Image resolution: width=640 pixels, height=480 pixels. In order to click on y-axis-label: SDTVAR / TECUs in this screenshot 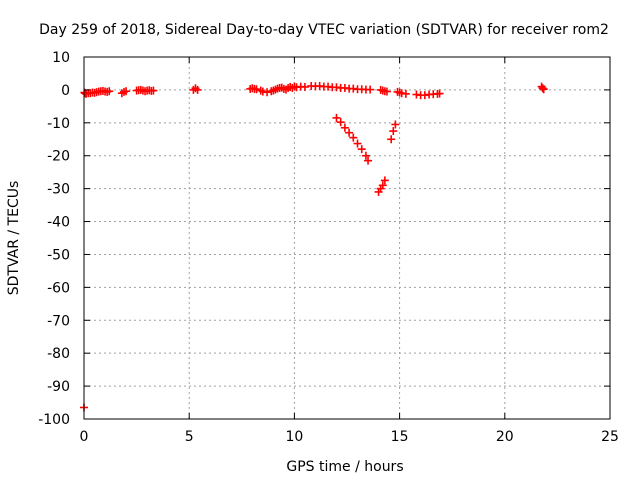, I will do `click(14, 238)`.